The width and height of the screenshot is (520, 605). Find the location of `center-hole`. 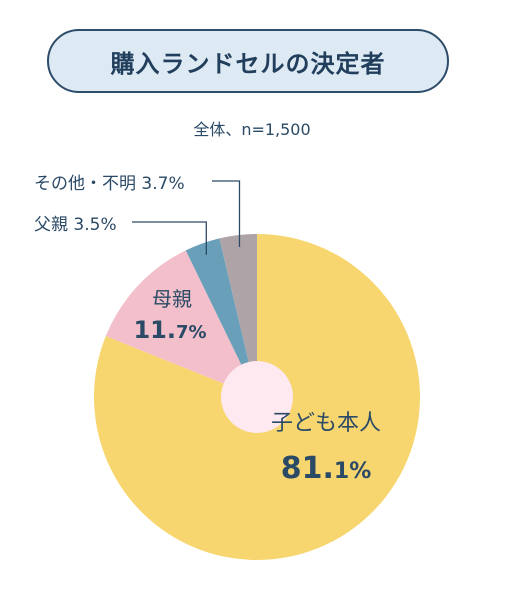

center-hole is located at coordinates (257, 397).